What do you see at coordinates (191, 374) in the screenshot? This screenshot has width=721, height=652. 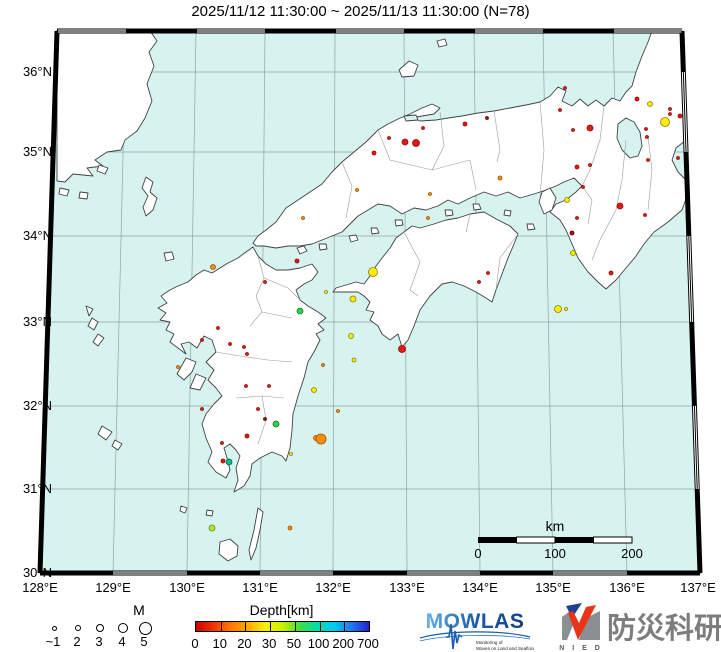 I see `amakusa-islands` at bounding box center [191, 374].